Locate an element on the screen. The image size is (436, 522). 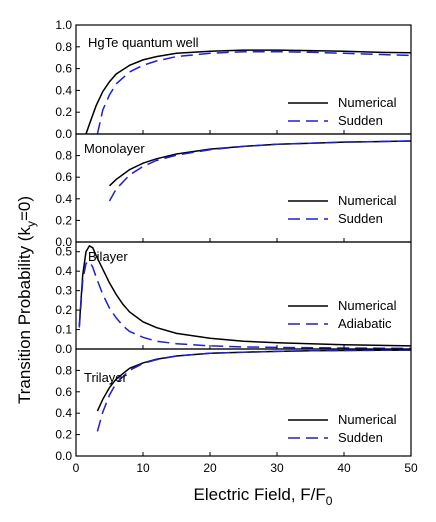
x-axis-label: Electric Field, F/F0 is located at coordinates (263, 496).